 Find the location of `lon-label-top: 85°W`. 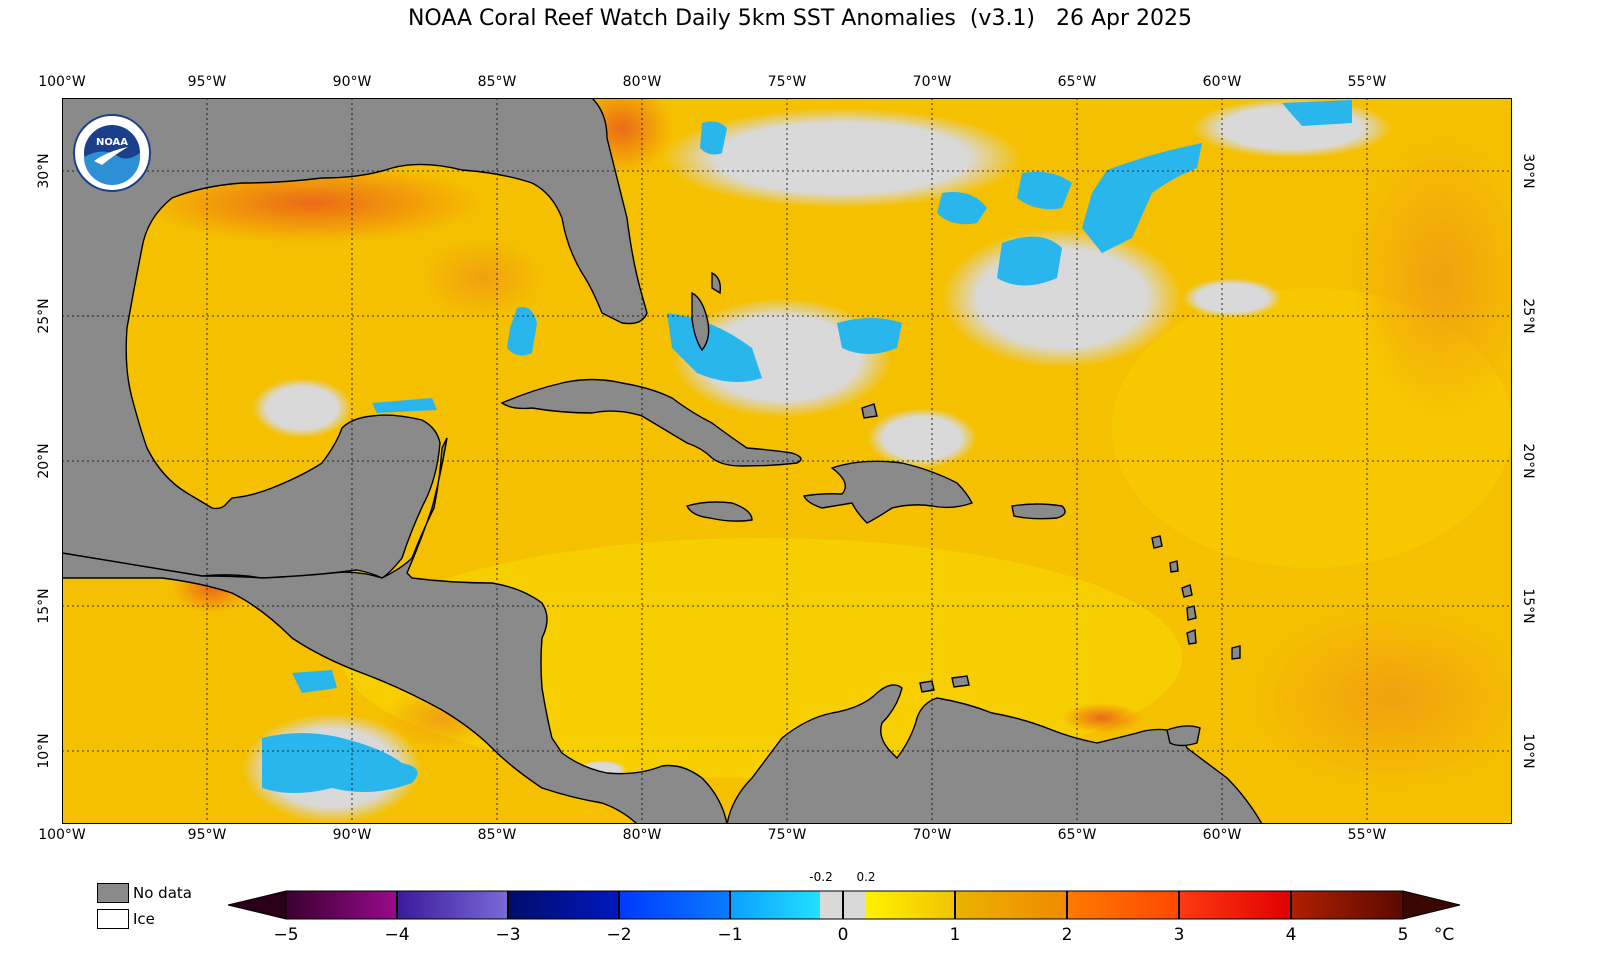

lon-label-top: 85°W is located at coordinates (497, 82).